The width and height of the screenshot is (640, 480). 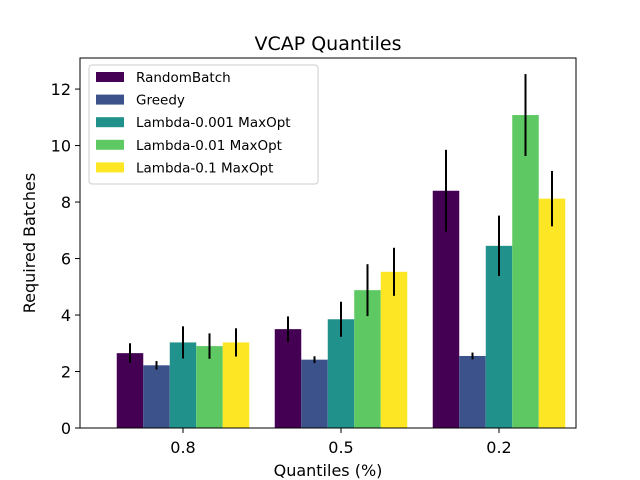 What do you see at coordinates (66, 202) in the screenshot?
I see `y-tick-label: 8` at bounding box center [66, 202].